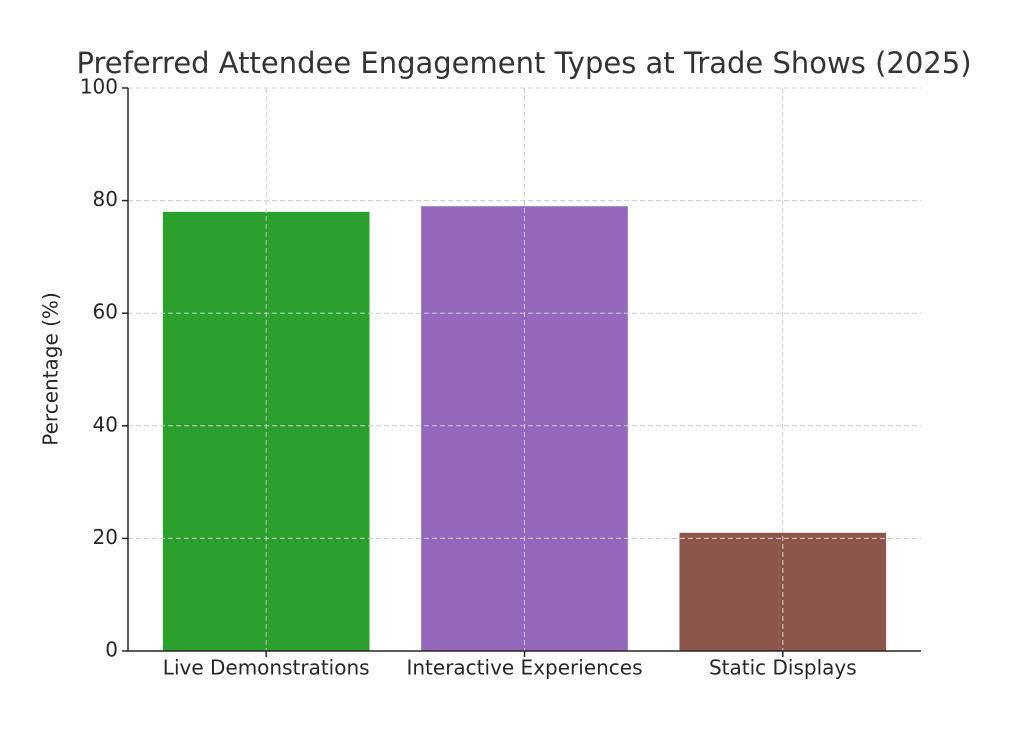 Image resolution: width=1024 pixels, height=731 pixels. What do you see at coordinates (51, 368) in the screenshot?
I see `y-axis-label: Percentage (%)` at bounding box center [51, 368].